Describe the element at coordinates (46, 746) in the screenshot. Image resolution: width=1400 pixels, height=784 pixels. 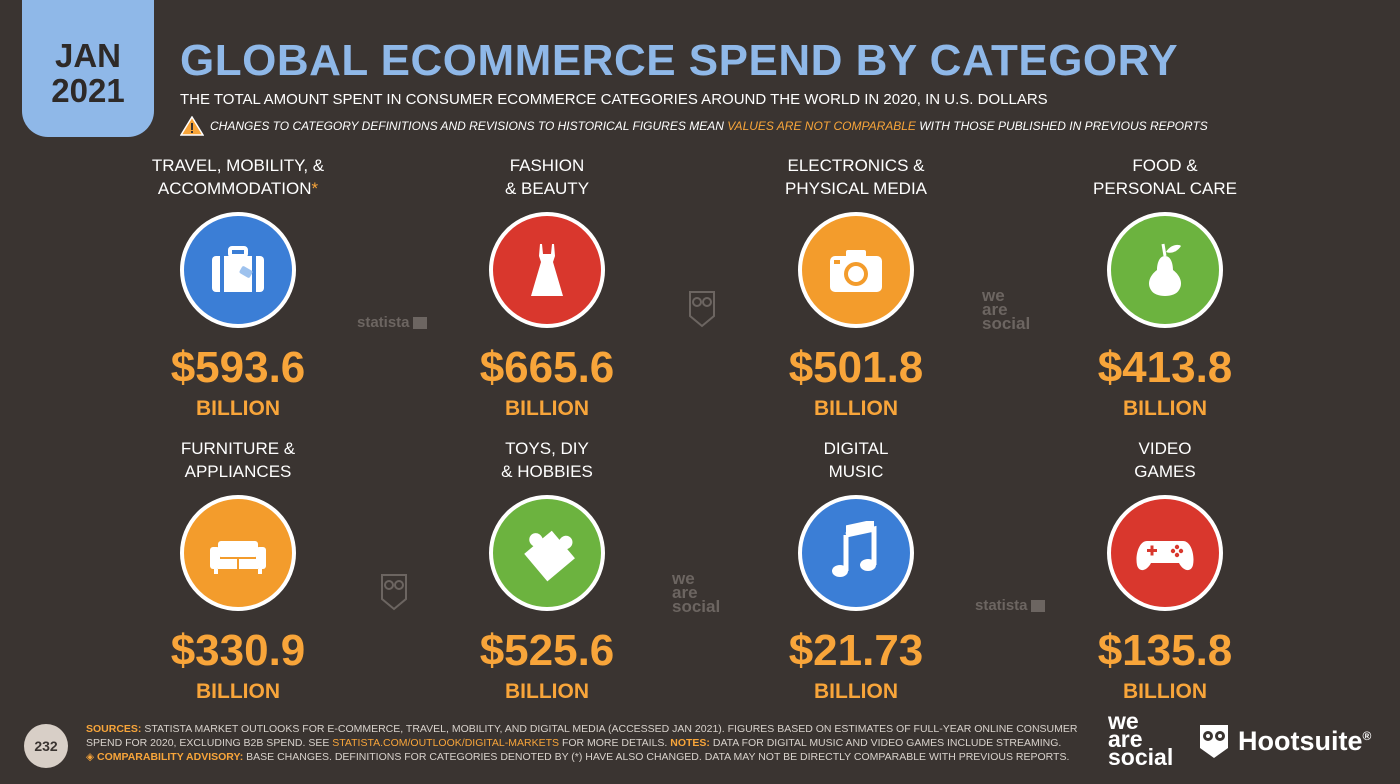
I see `page-number-badge: 232` at that location.